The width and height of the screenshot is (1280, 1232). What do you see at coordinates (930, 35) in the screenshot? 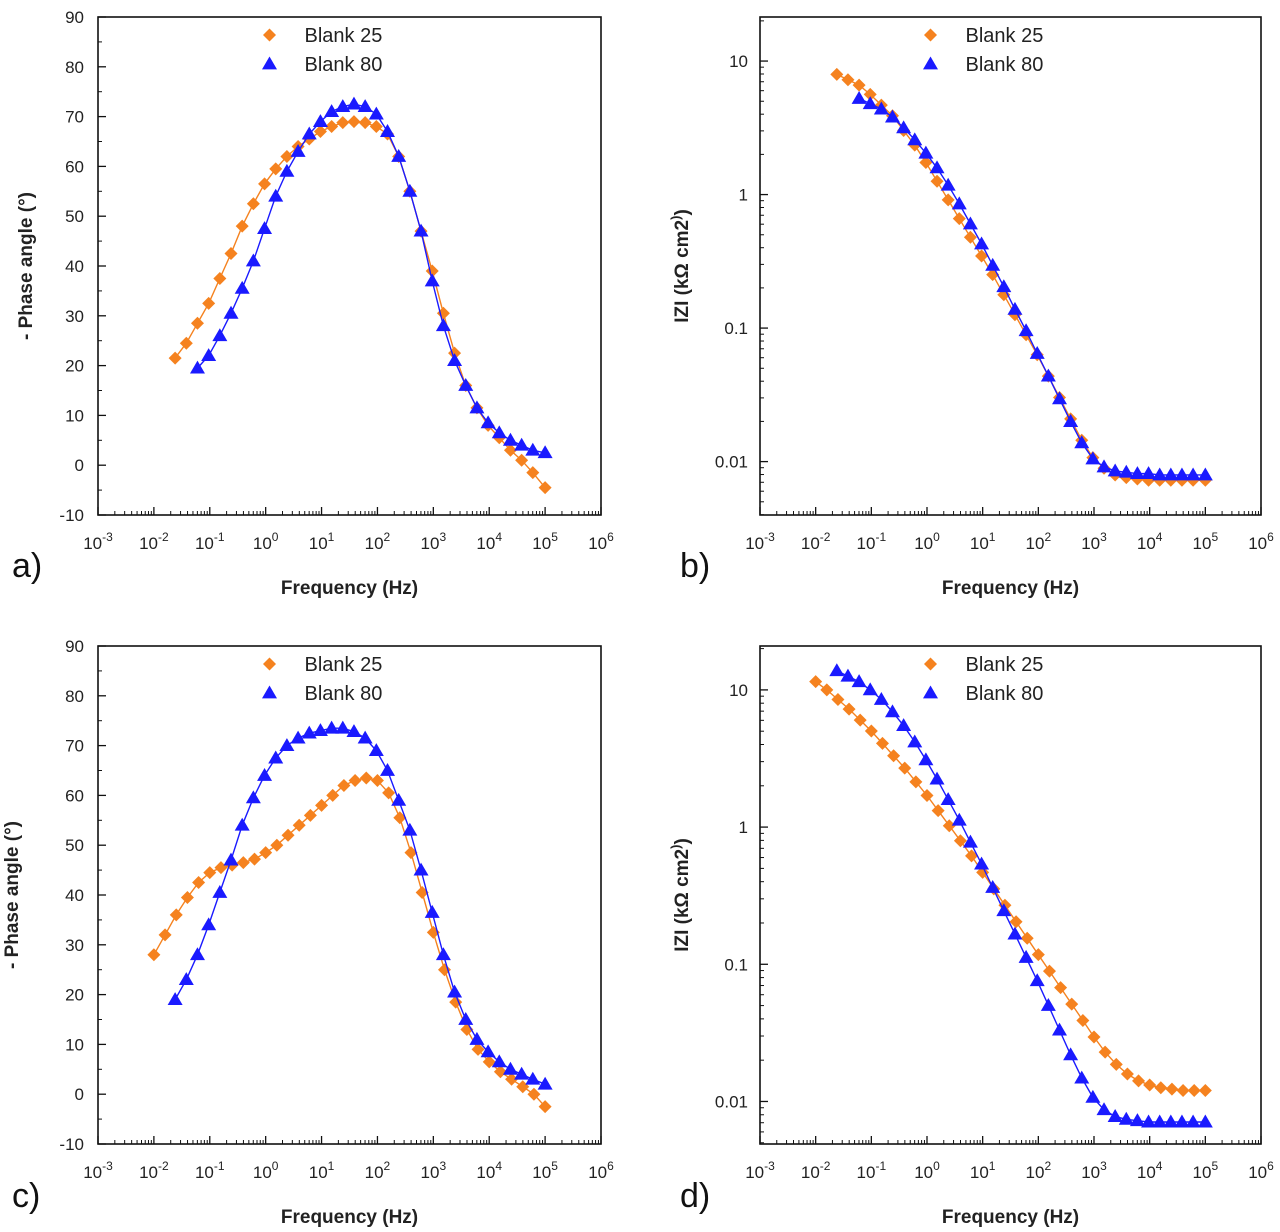
I see `legend-marker` at bounding box center [930, 35].